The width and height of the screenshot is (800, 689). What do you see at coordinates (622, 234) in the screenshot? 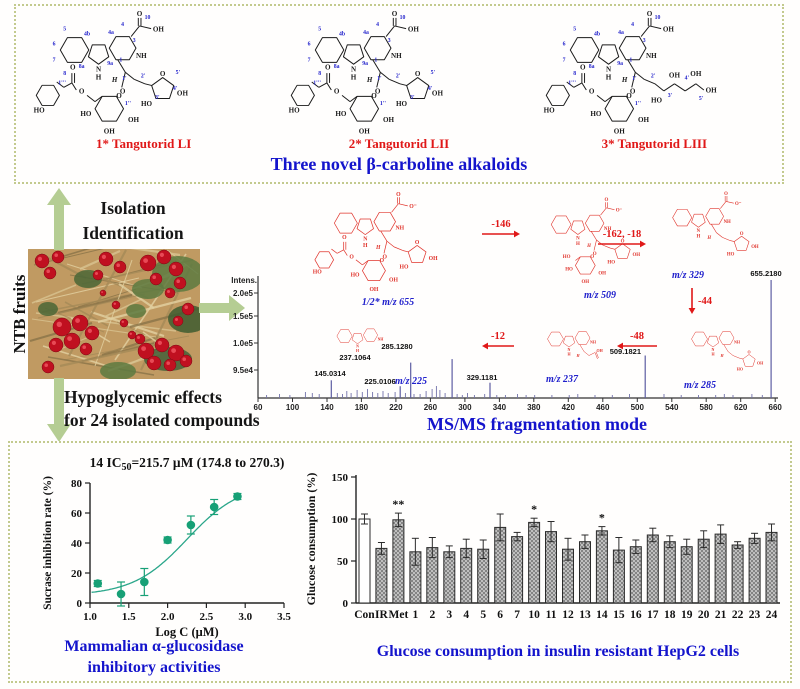
I see `svg-text: -162, -18` at bounding box center [622, 234].